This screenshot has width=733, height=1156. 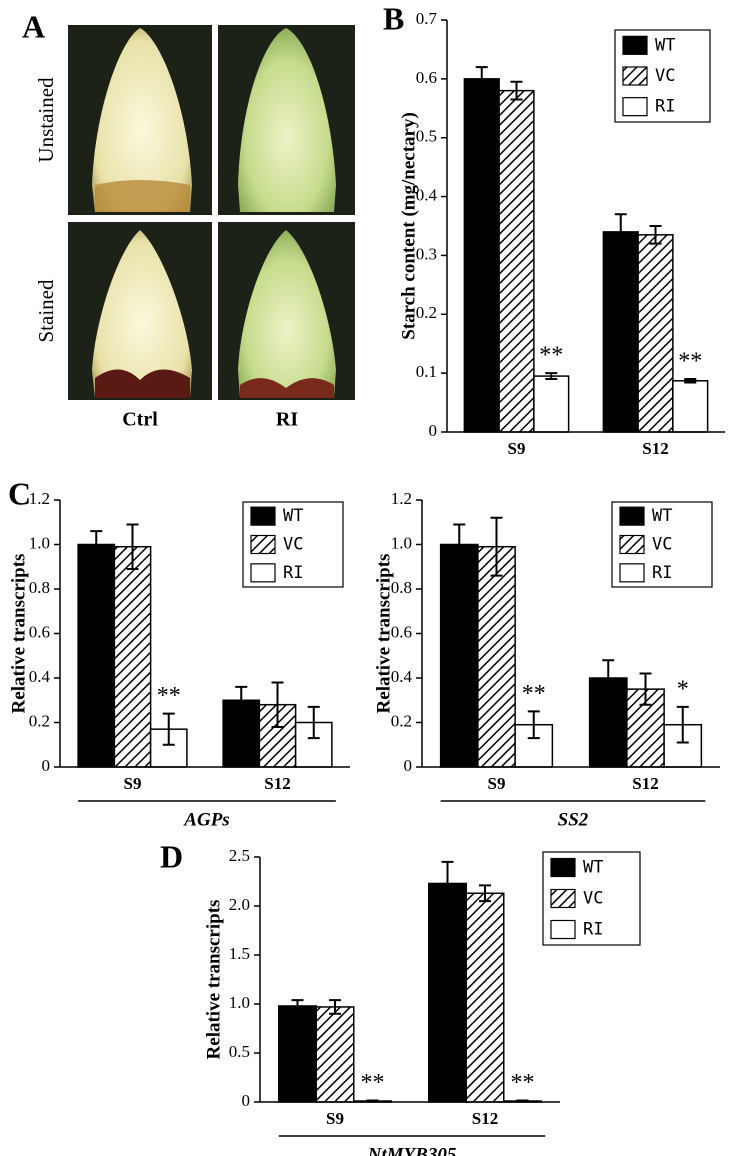 What do you see at coordinates (287, 420) in the screenshot?
I see `column-label: RI` at bounding box center [287, 420].